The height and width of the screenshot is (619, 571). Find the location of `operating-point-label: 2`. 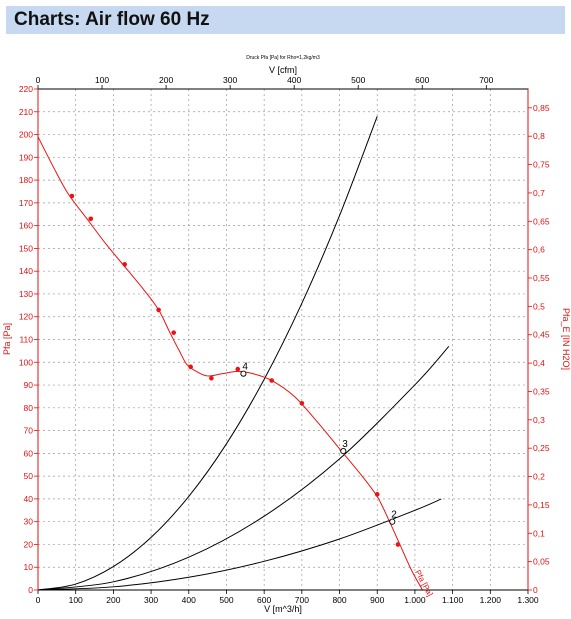

operating-point-label: 2 is located at coordinates (394, 515).